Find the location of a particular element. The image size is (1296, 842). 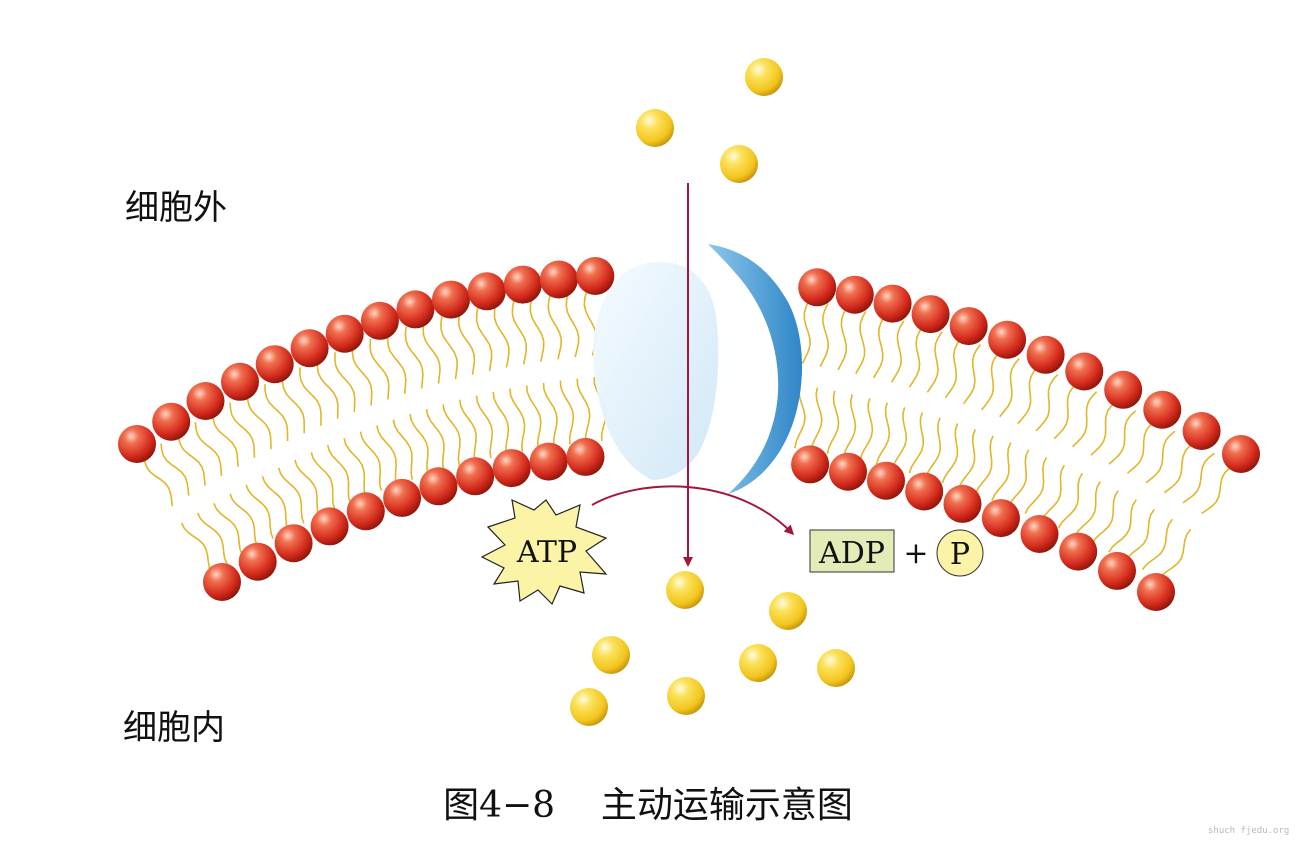

carrier-protein is located at coordinates (698, 369).